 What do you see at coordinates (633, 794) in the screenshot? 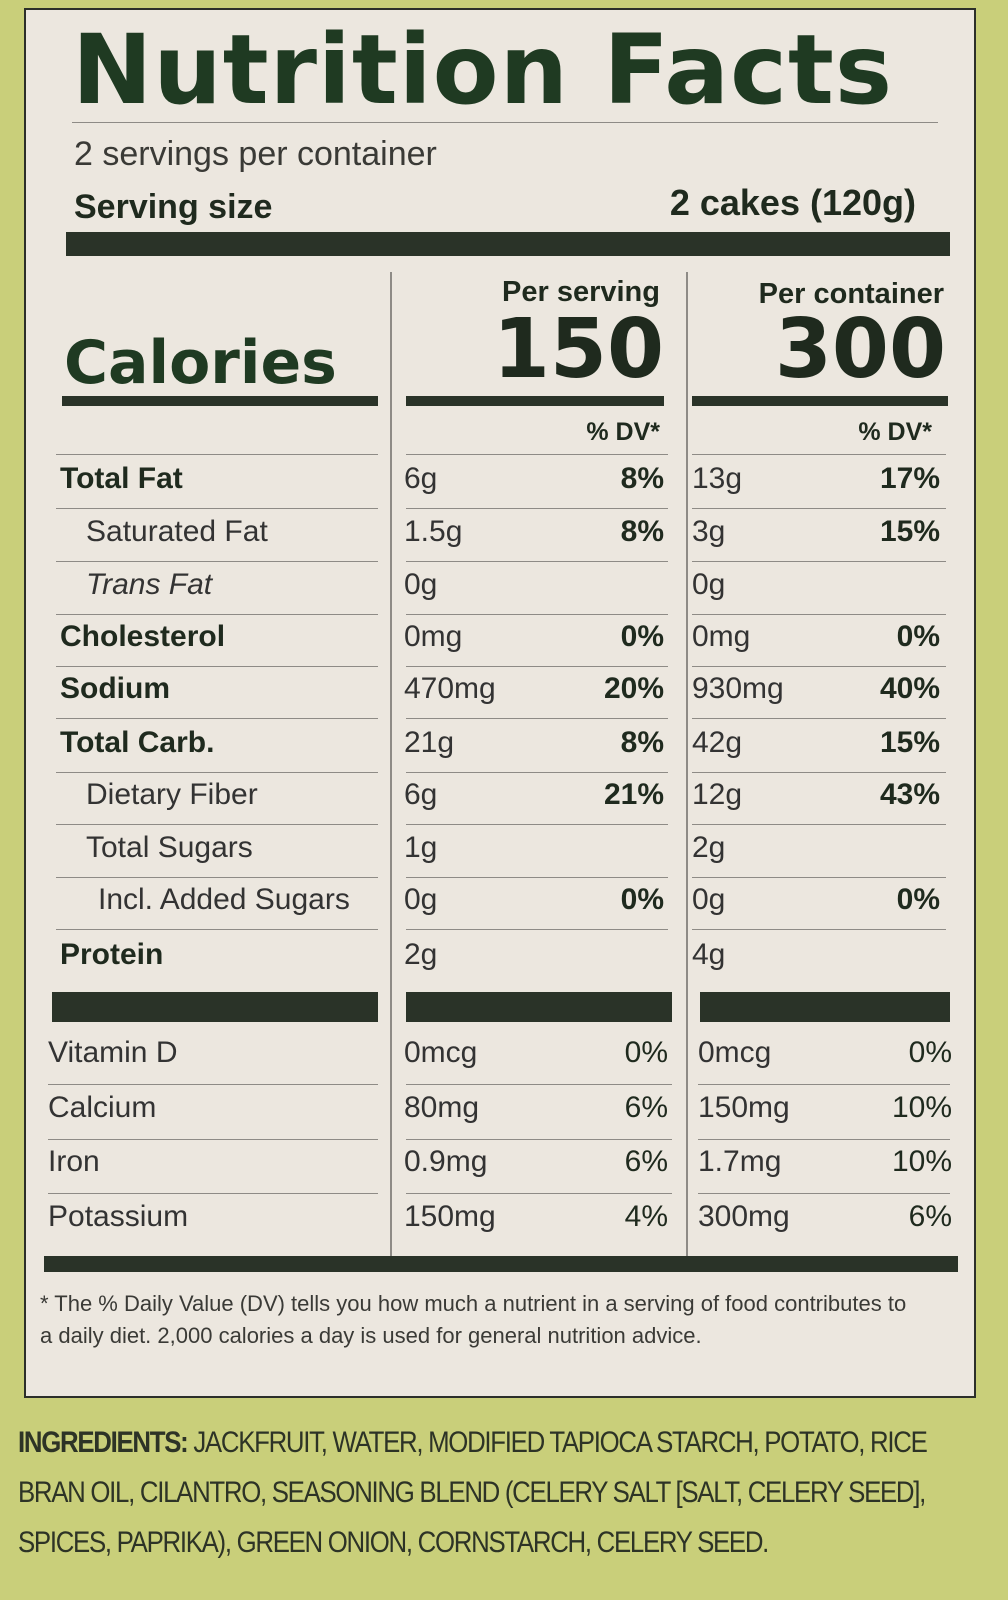
I see `serving-dv: 21%` at bounding box center [633, 794].